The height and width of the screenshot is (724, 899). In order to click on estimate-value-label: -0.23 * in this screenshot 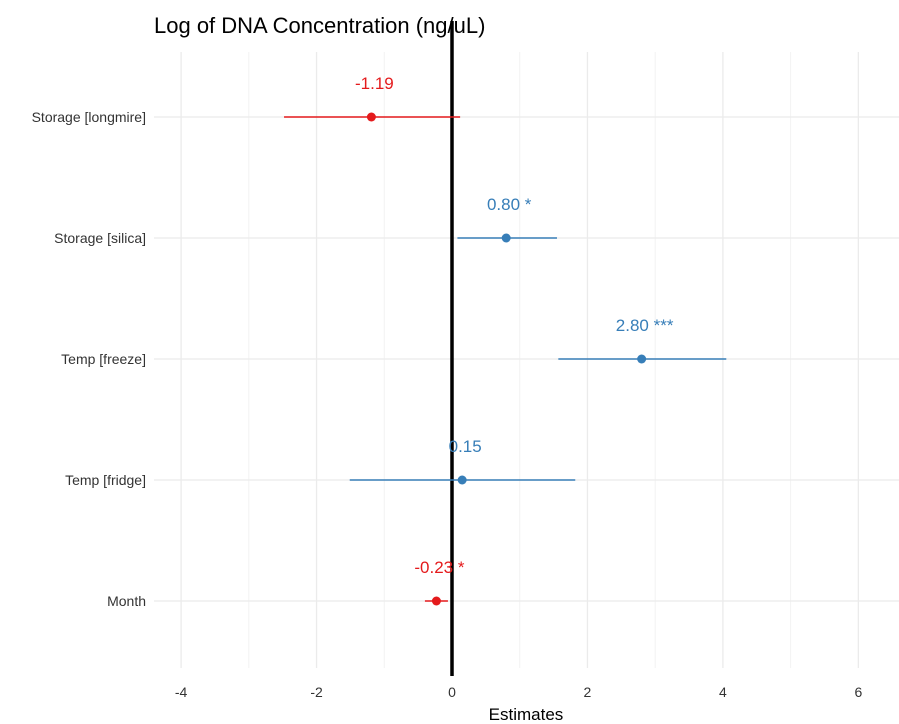, I will do `click(439, 567)`.